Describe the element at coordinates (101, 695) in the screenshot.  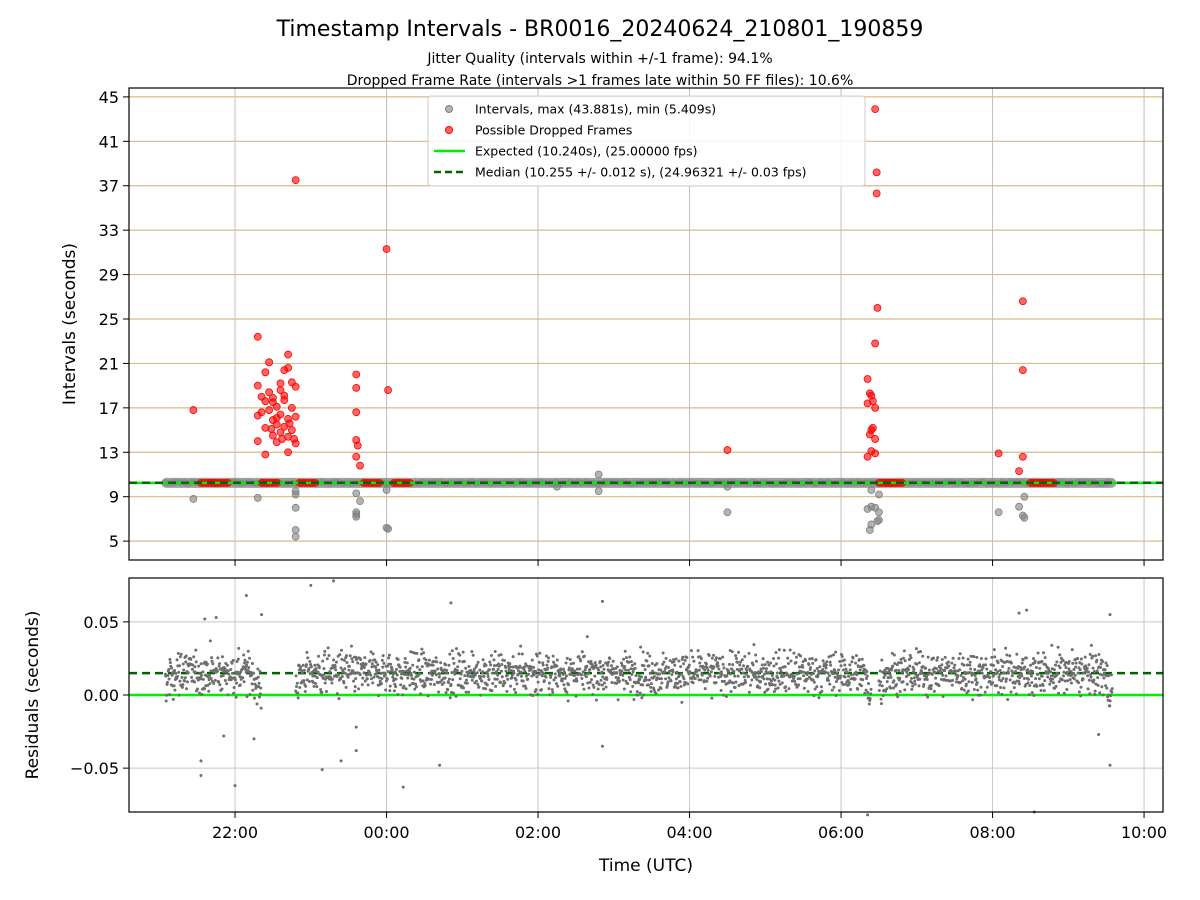
I see `residuals-y-tick-label: 0.00` at that location.